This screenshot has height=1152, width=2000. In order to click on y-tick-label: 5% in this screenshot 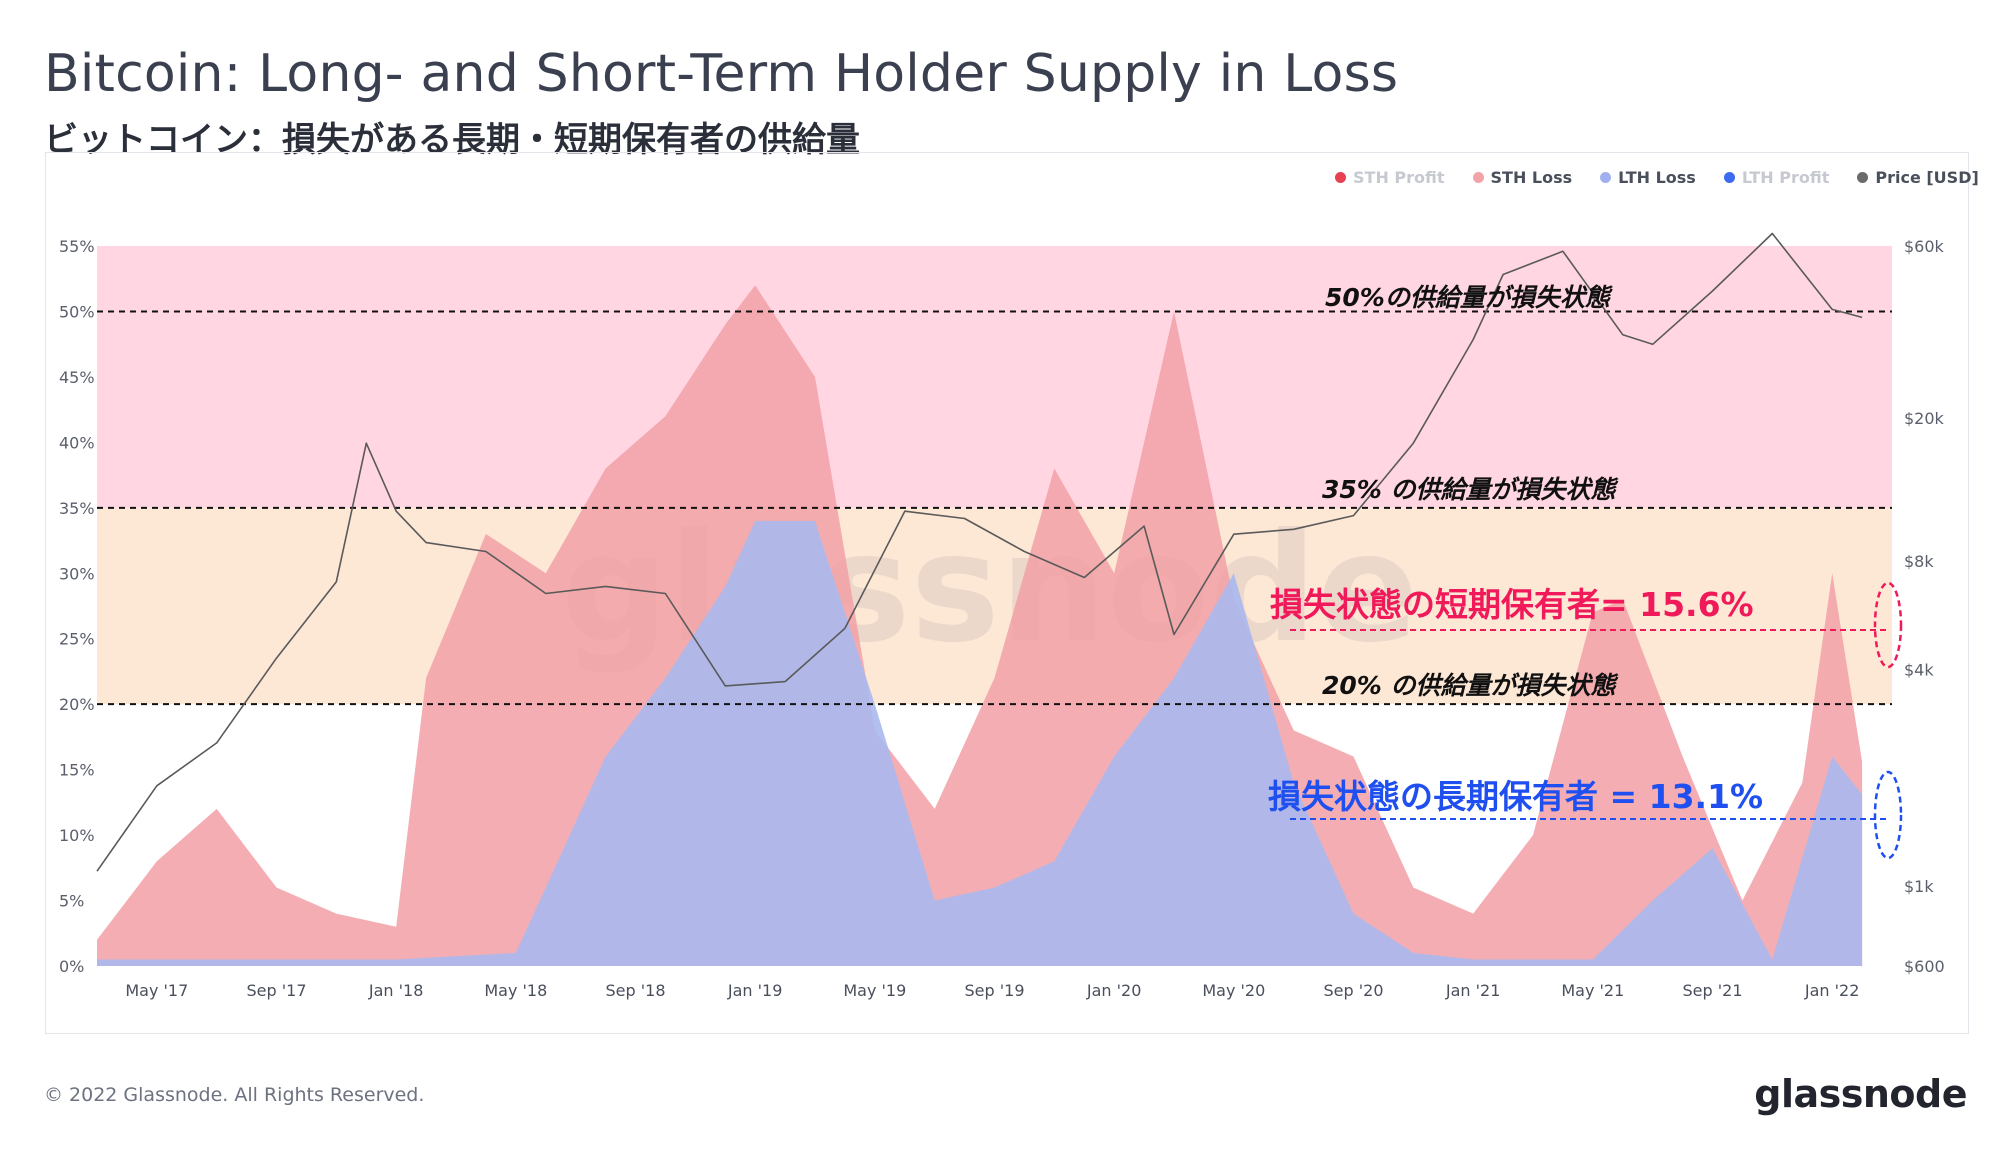, I will do `click(71, 901)`.